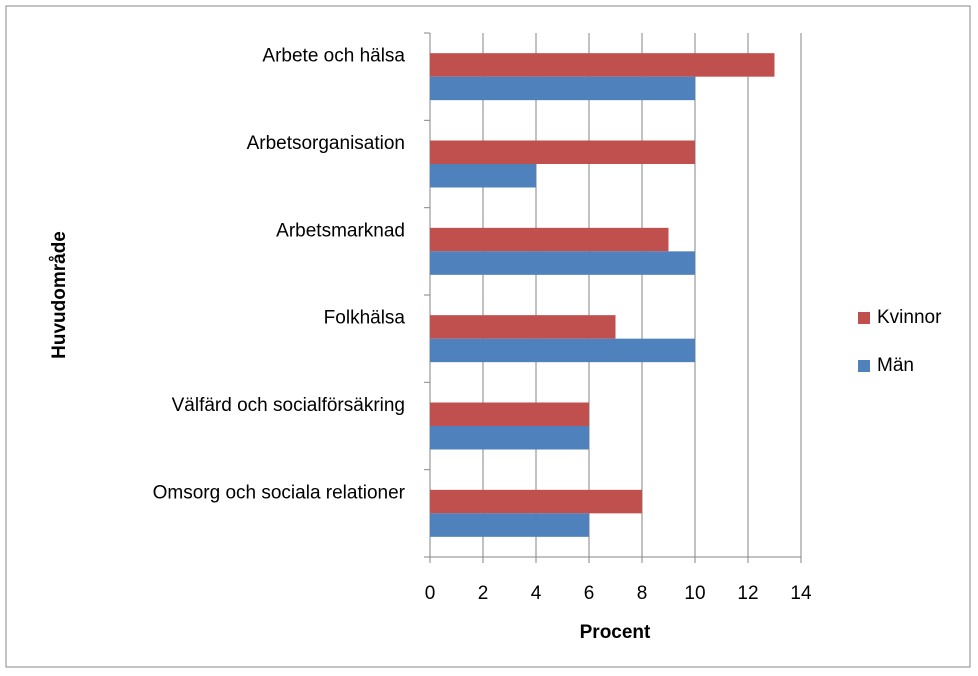  I want to click on x-axis-title: Procent, so click(615, 632).